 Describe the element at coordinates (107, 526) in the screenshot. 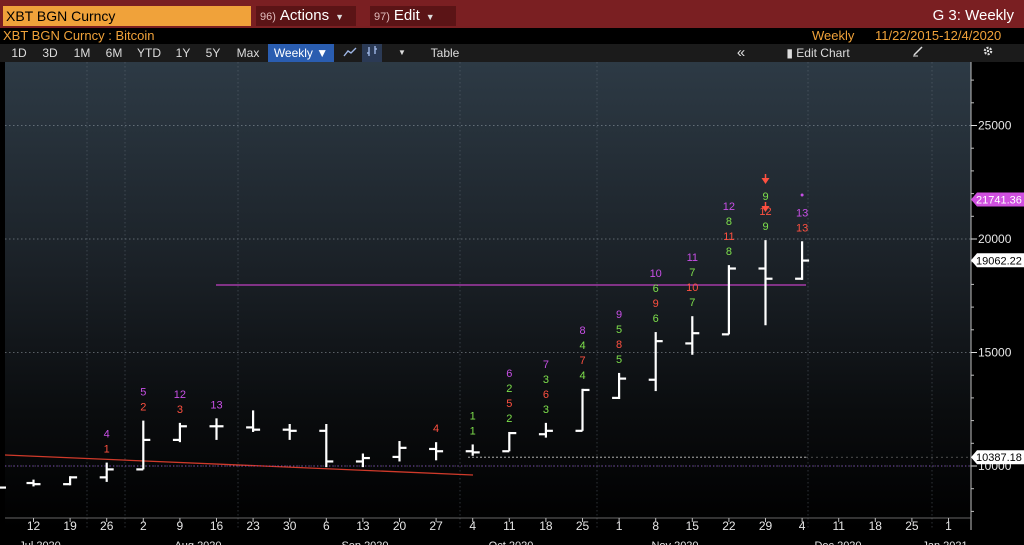

I see `x-tick-label: 26` at that location.